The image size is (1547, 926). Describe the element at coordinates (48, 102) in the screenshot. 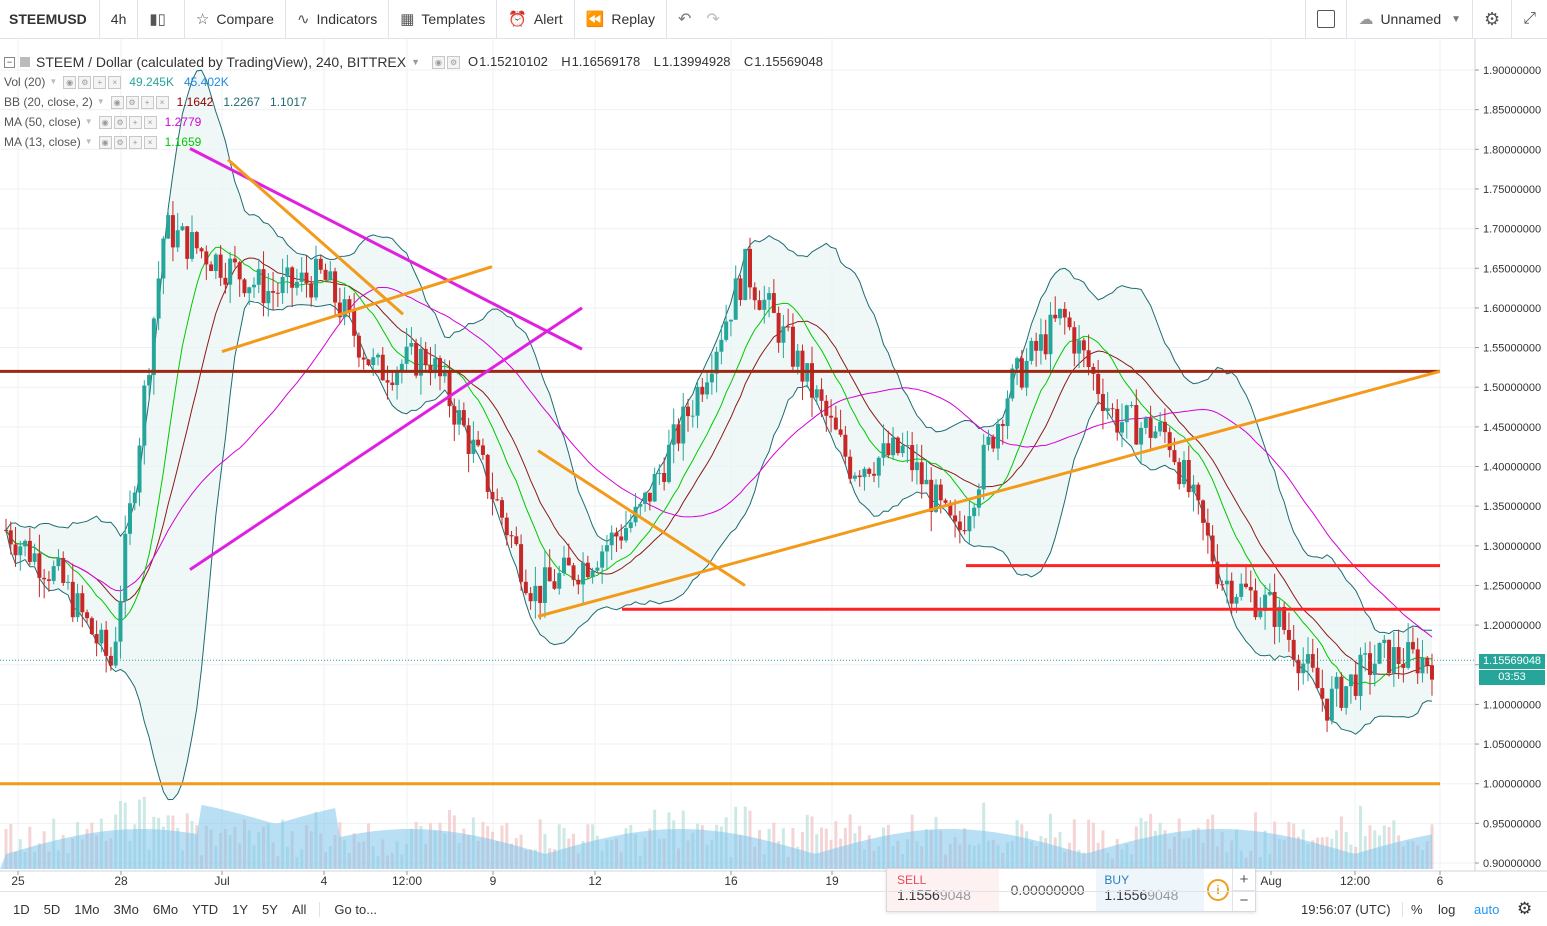

I see `indicator-name: BB (20, close, 2)` at that location.